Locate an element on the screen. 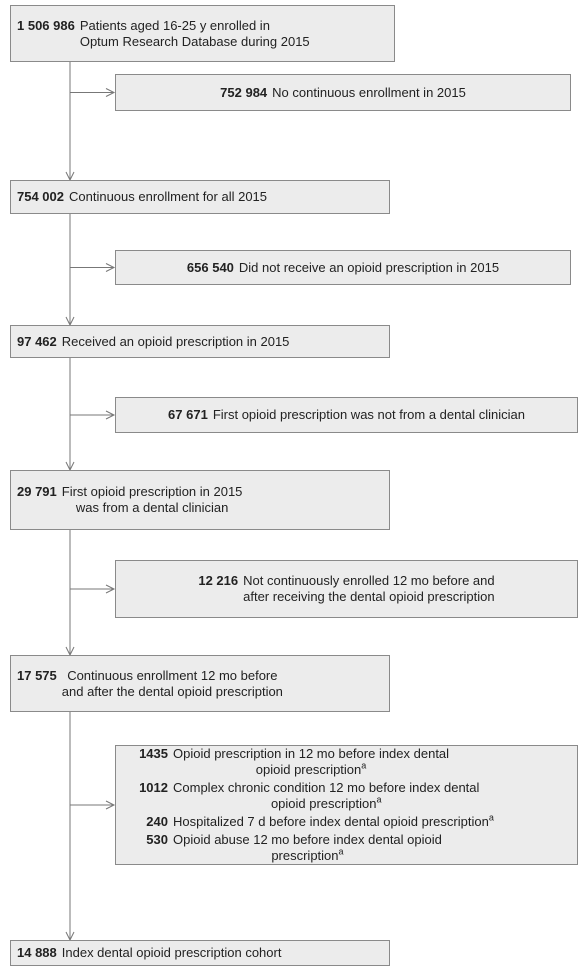 This screenshot has width=581, height=966. exclusion-box: 752 984 No continuous enrollment in 2015 is located at coordinates (343, 92).